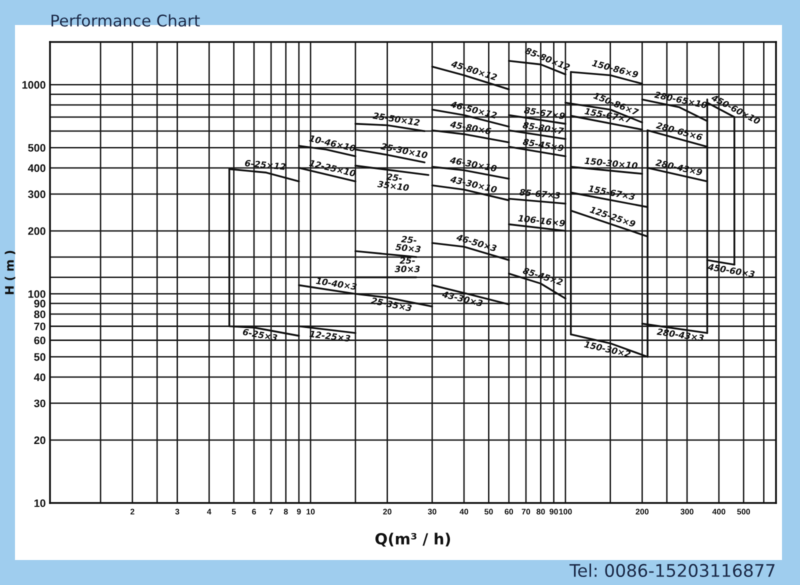  Describe the element at coordinates (509, 511) in the screenshot. I see `x-tick-label: 60` at that location.